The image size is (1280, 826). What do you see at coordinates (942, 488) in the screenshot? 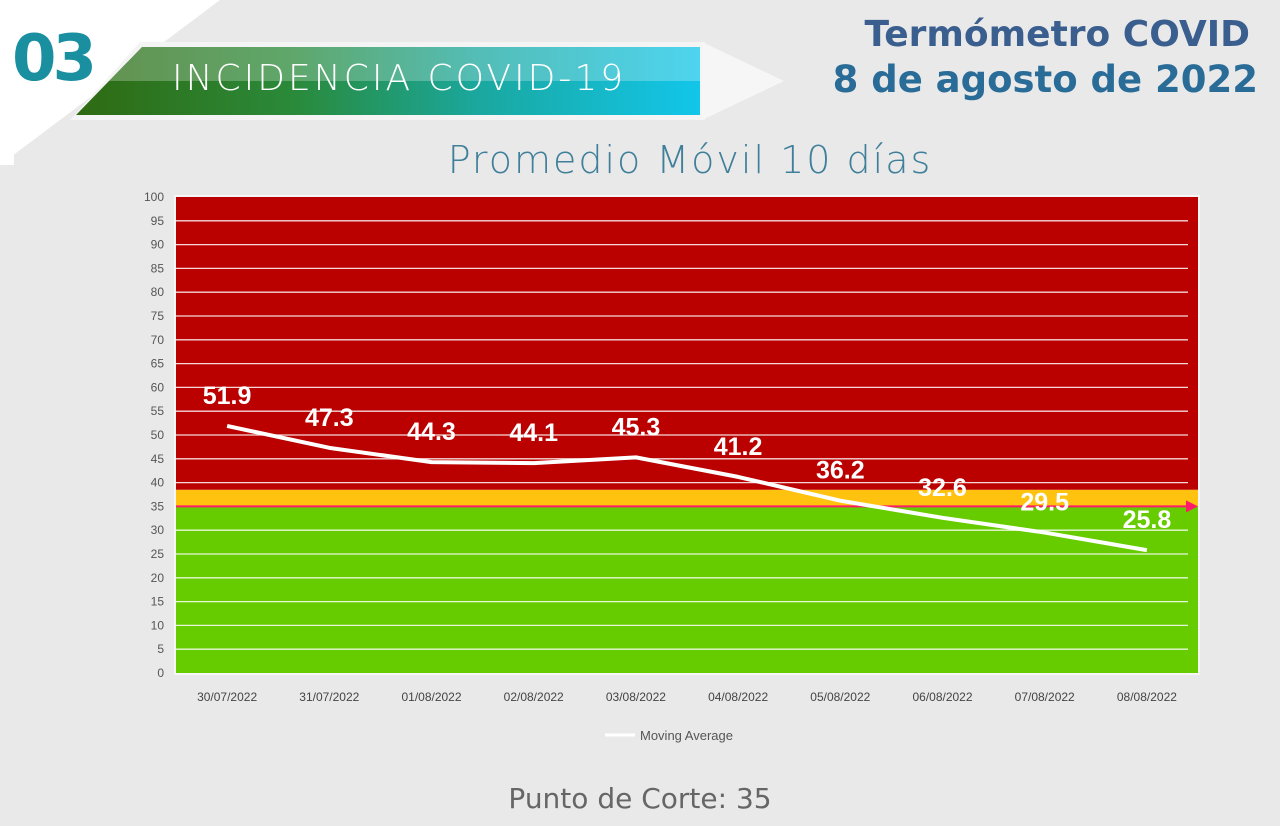
I see `data-label: 32.6` at bounding box center [942, 488].